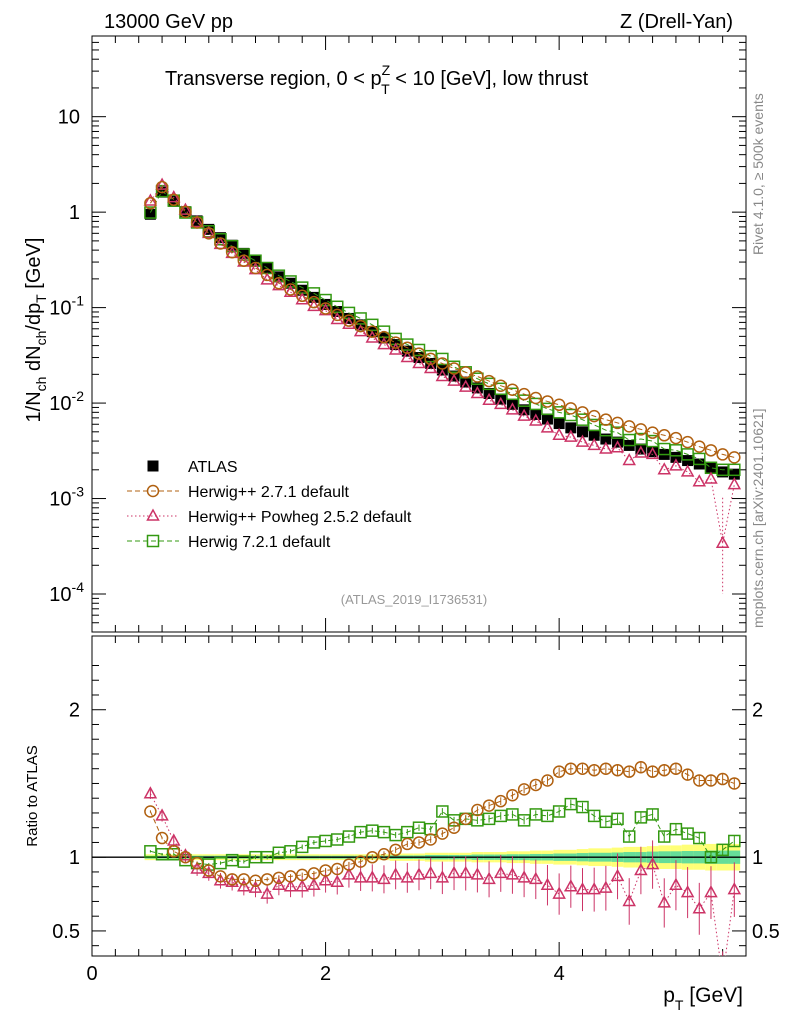 The height and width of the screenshot is (1024, 786). Describe the element at coordinates (414, 599) in the screenshot. I see `analysis-id-label: (ATLAS_2019_I1736531)` at that location.